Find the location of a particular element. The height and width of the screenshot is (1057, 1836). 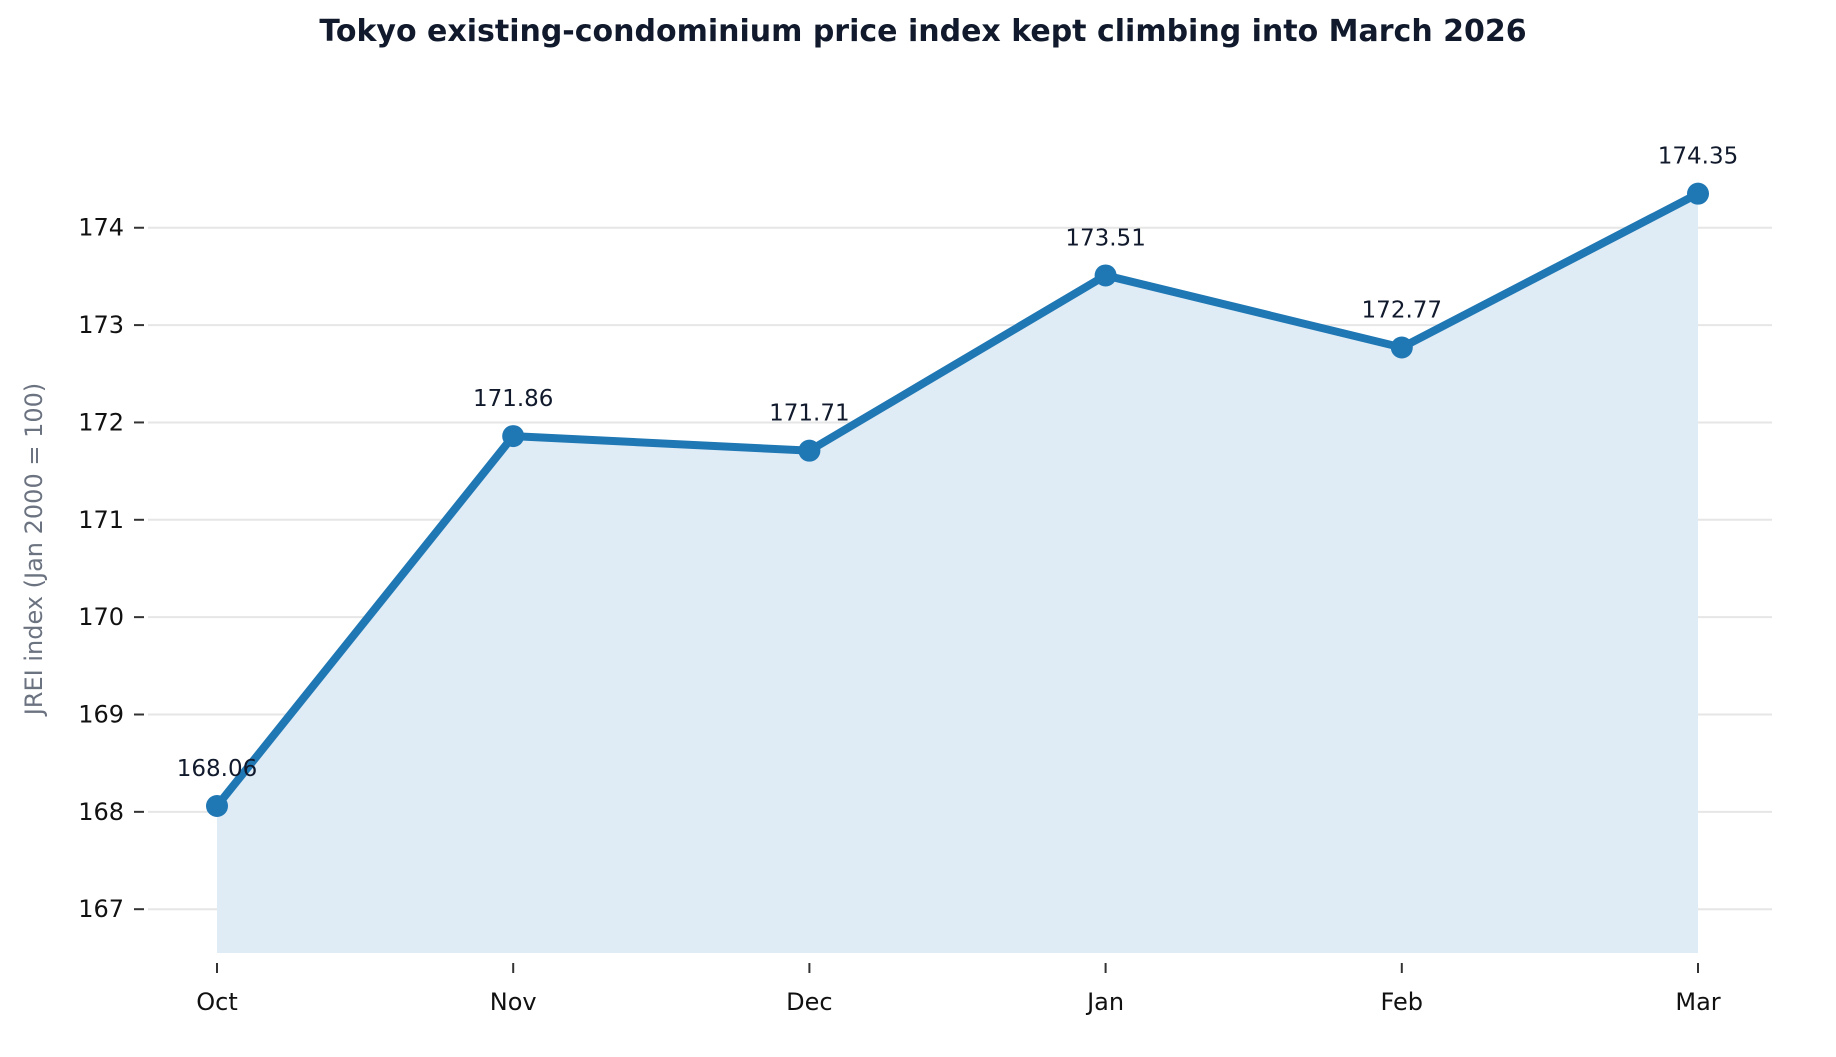

x-tick-label: Mar is located at coordinates (1697, 1002).